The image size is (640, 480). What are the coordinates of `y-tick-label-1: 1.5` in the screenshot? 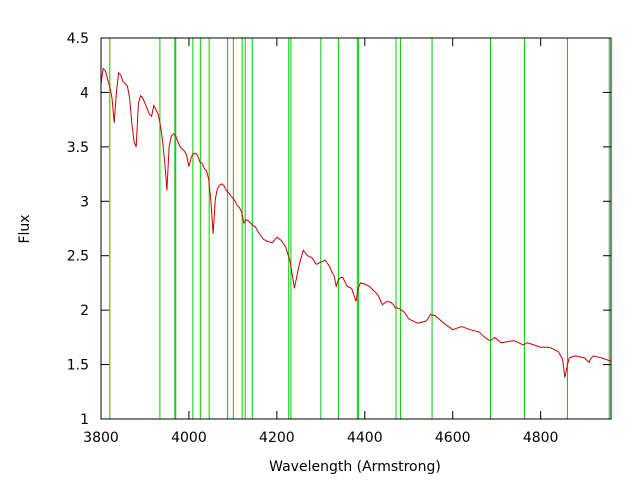 It's located at (78, 366).